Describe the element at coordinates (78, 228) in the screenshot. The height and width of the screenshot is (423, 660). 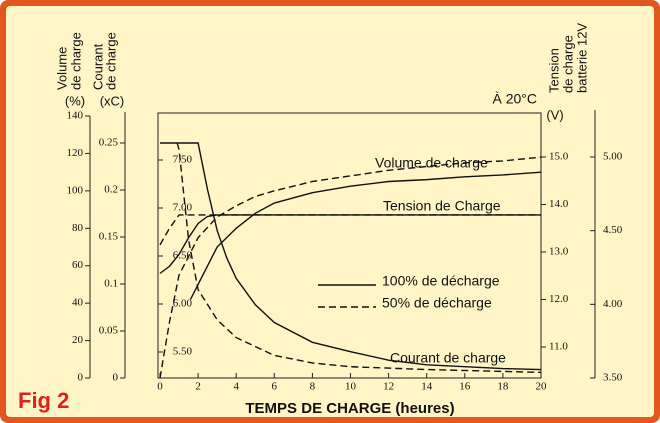
I see `y-tick-label: 80` at that location.